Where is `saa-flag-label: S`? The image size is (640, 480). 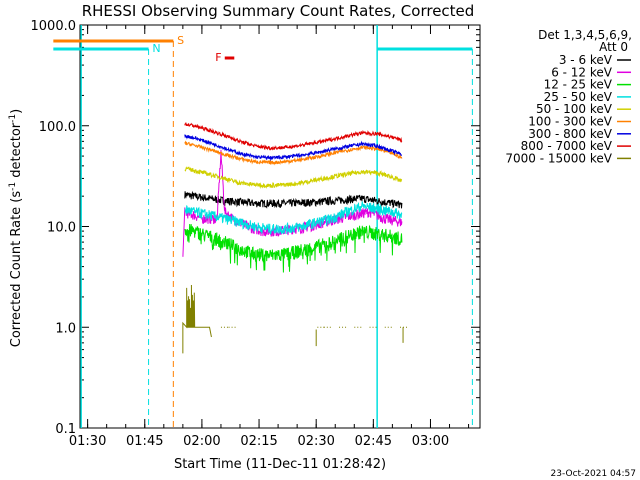
saa-flag-label: S is located at coordinates (180, 40).